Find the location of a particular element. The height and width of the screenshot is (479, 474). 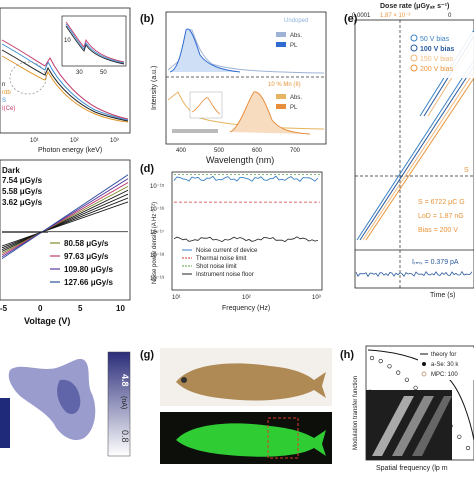

panel-a-xtick-1: 10² is located at coordinates (74, 141).